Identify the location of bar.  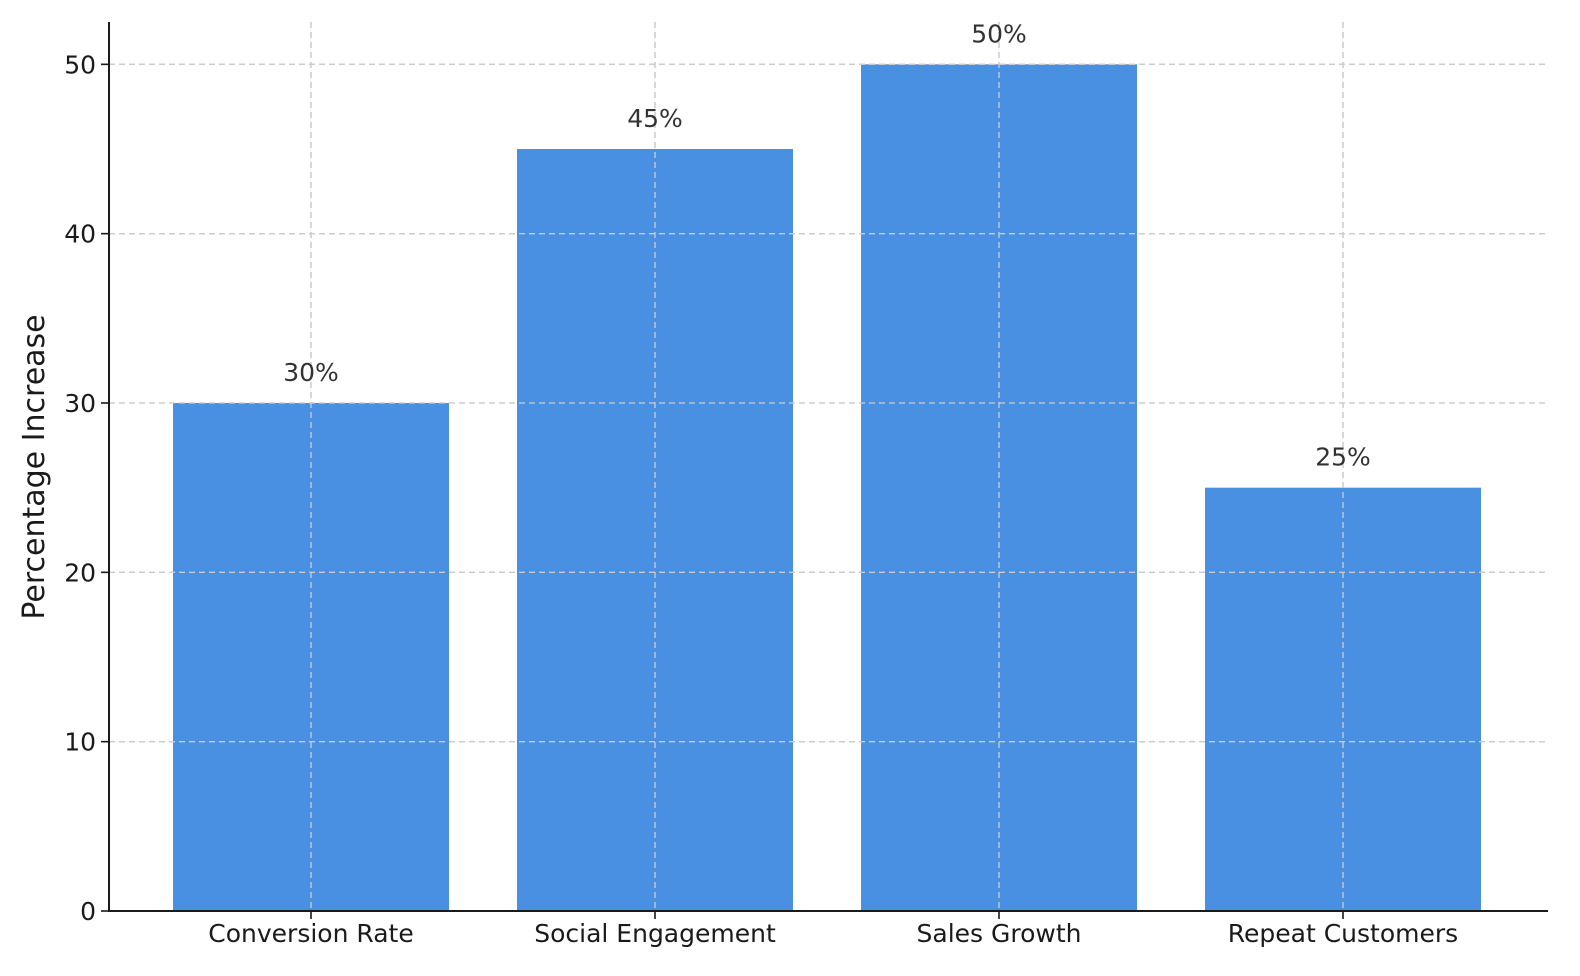
(1343, 699).